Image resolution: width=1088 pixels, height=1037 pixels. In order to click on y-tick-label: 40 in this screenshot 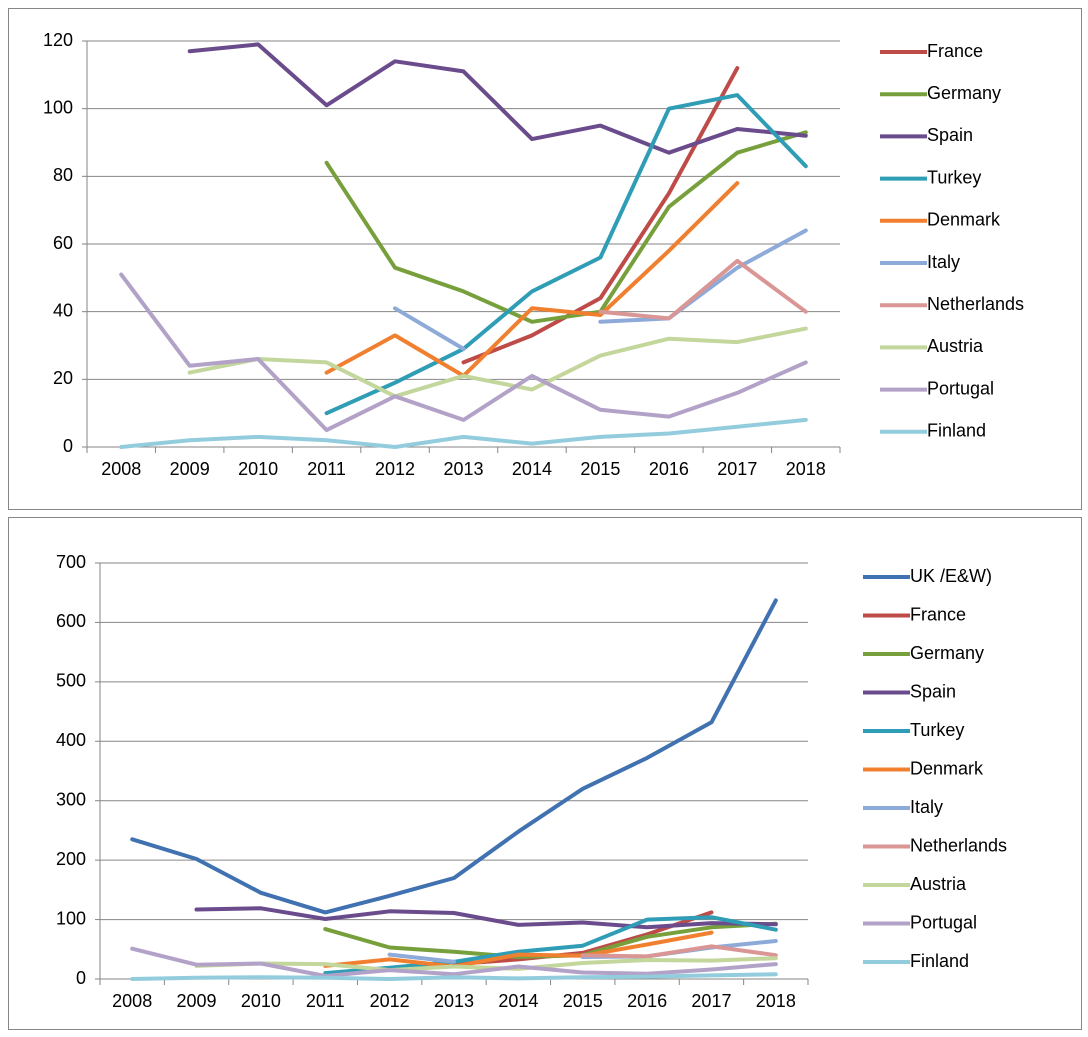, I will do `click(63, 310)`.